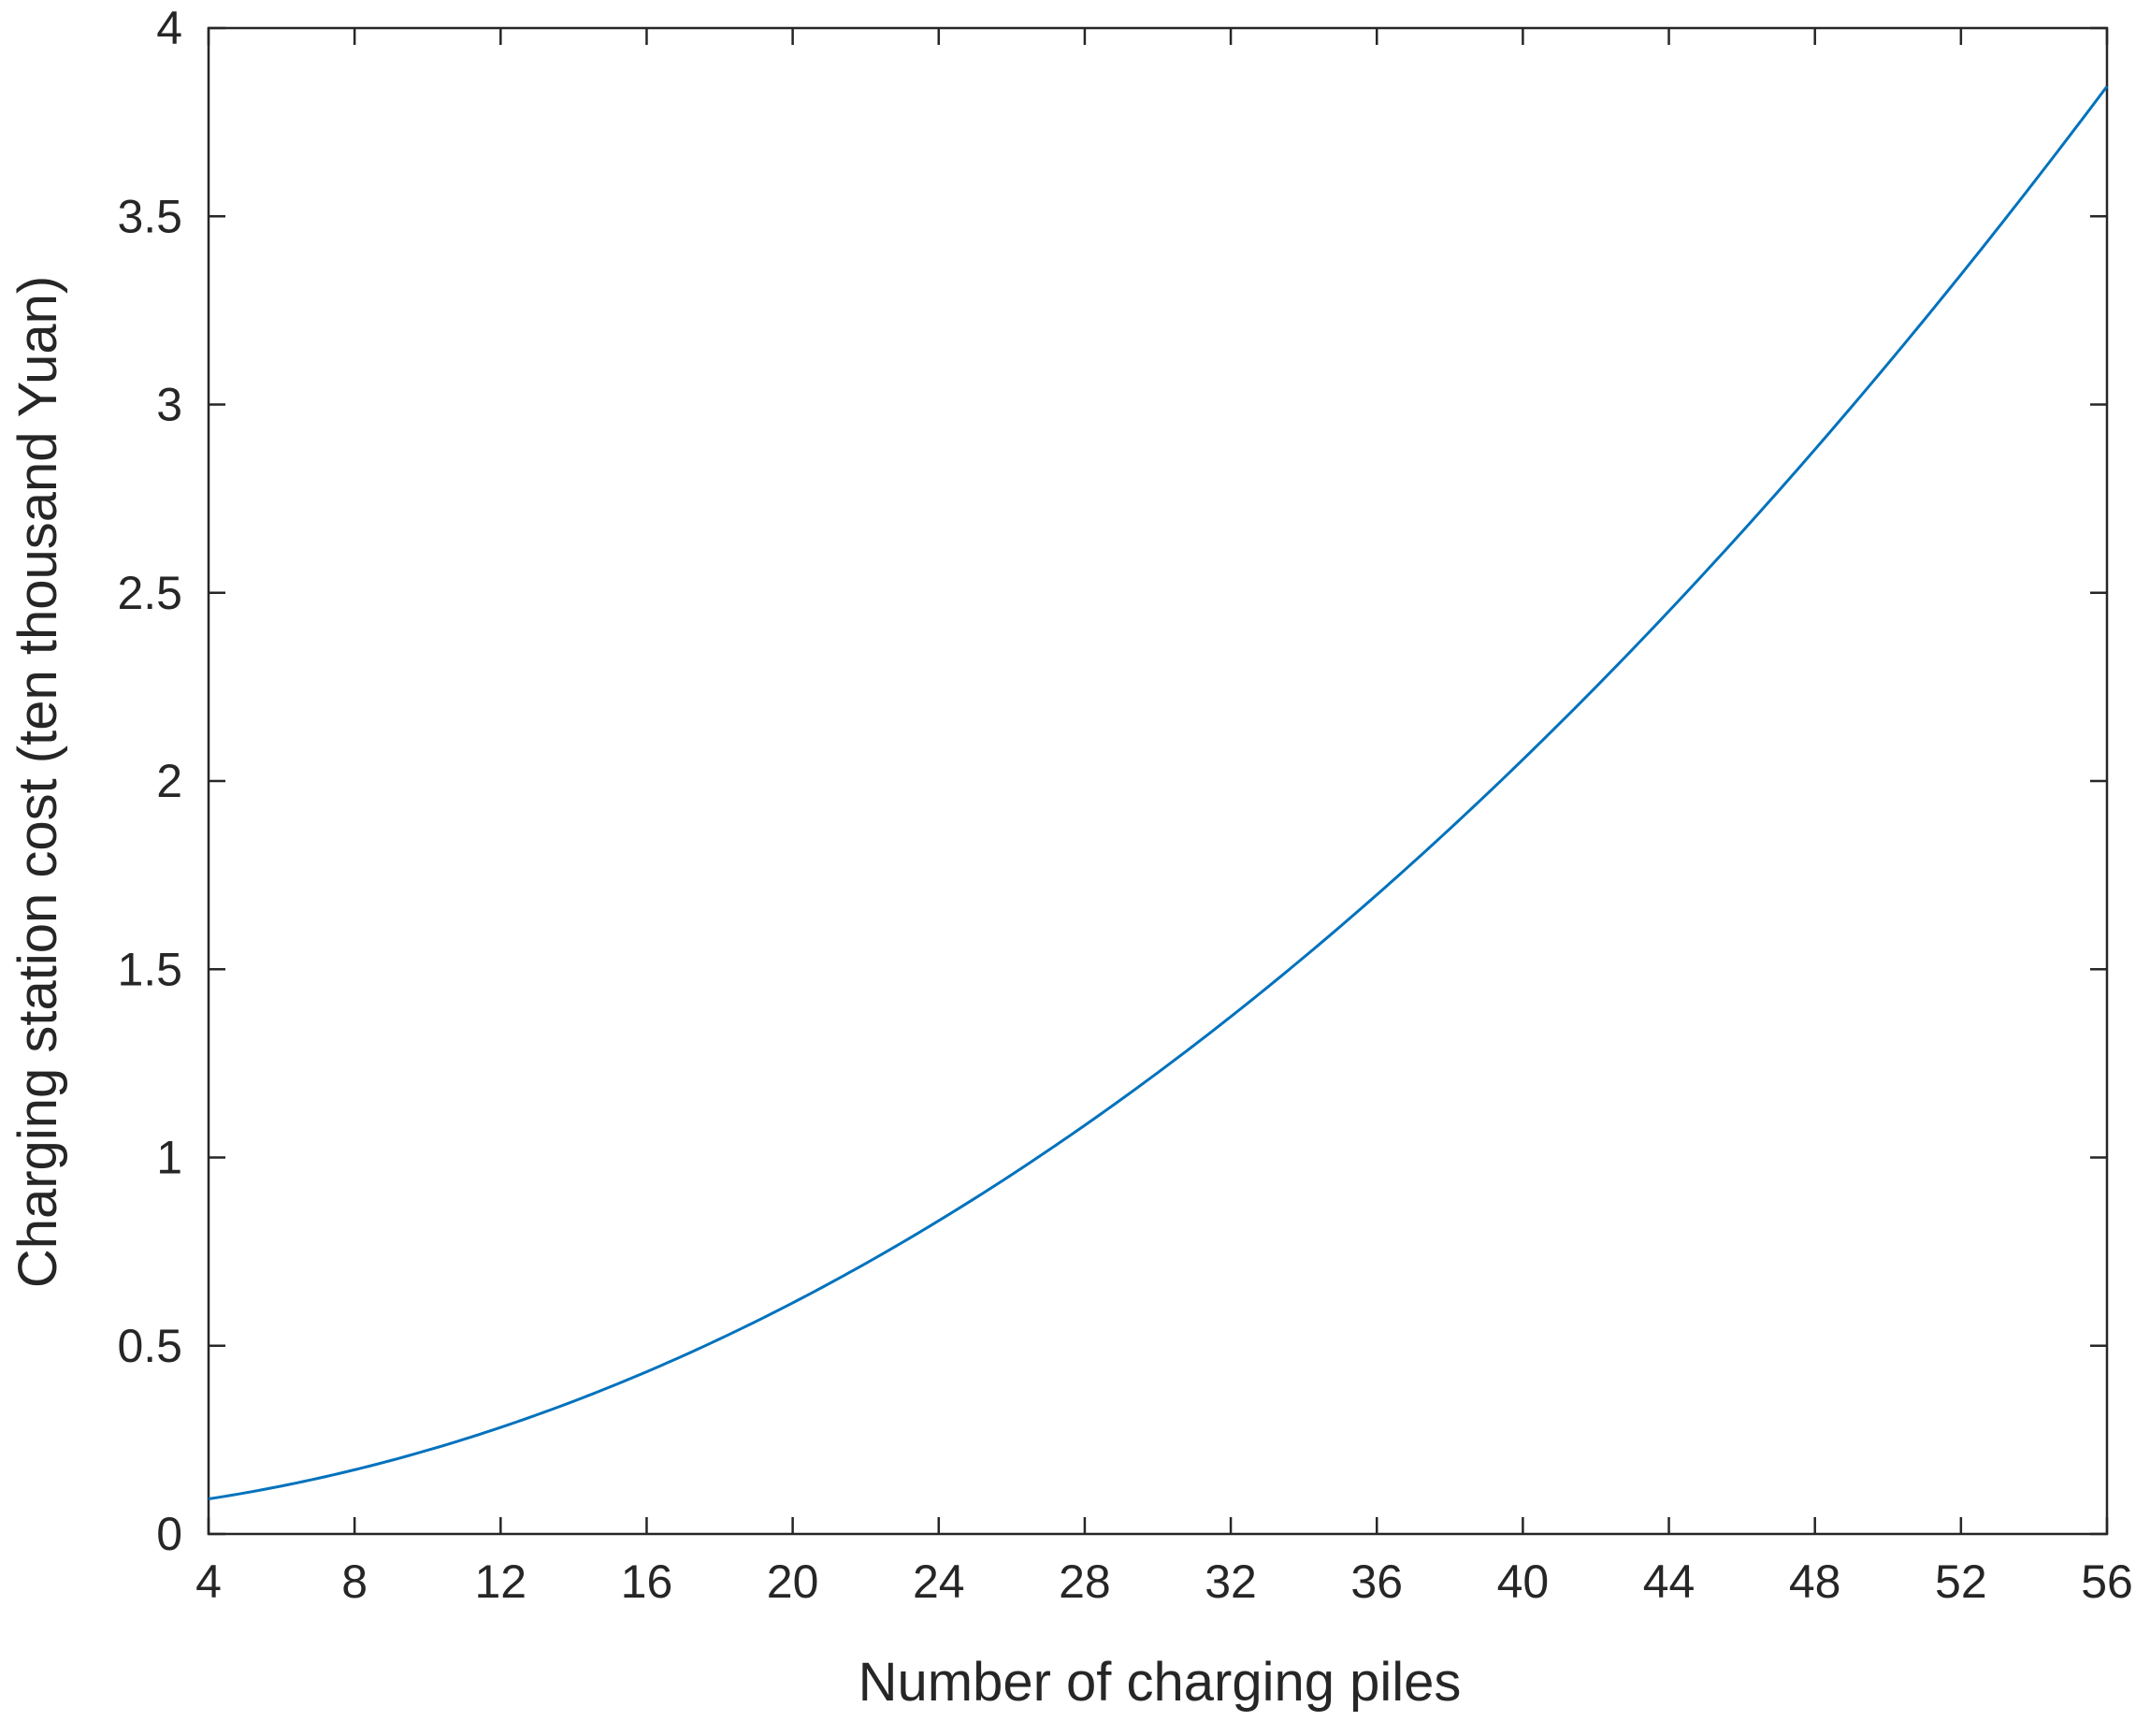 The height and width of the screenshot is (1736, 2150). I want to click on x-tick-label: 48, so click(1815, 1581).